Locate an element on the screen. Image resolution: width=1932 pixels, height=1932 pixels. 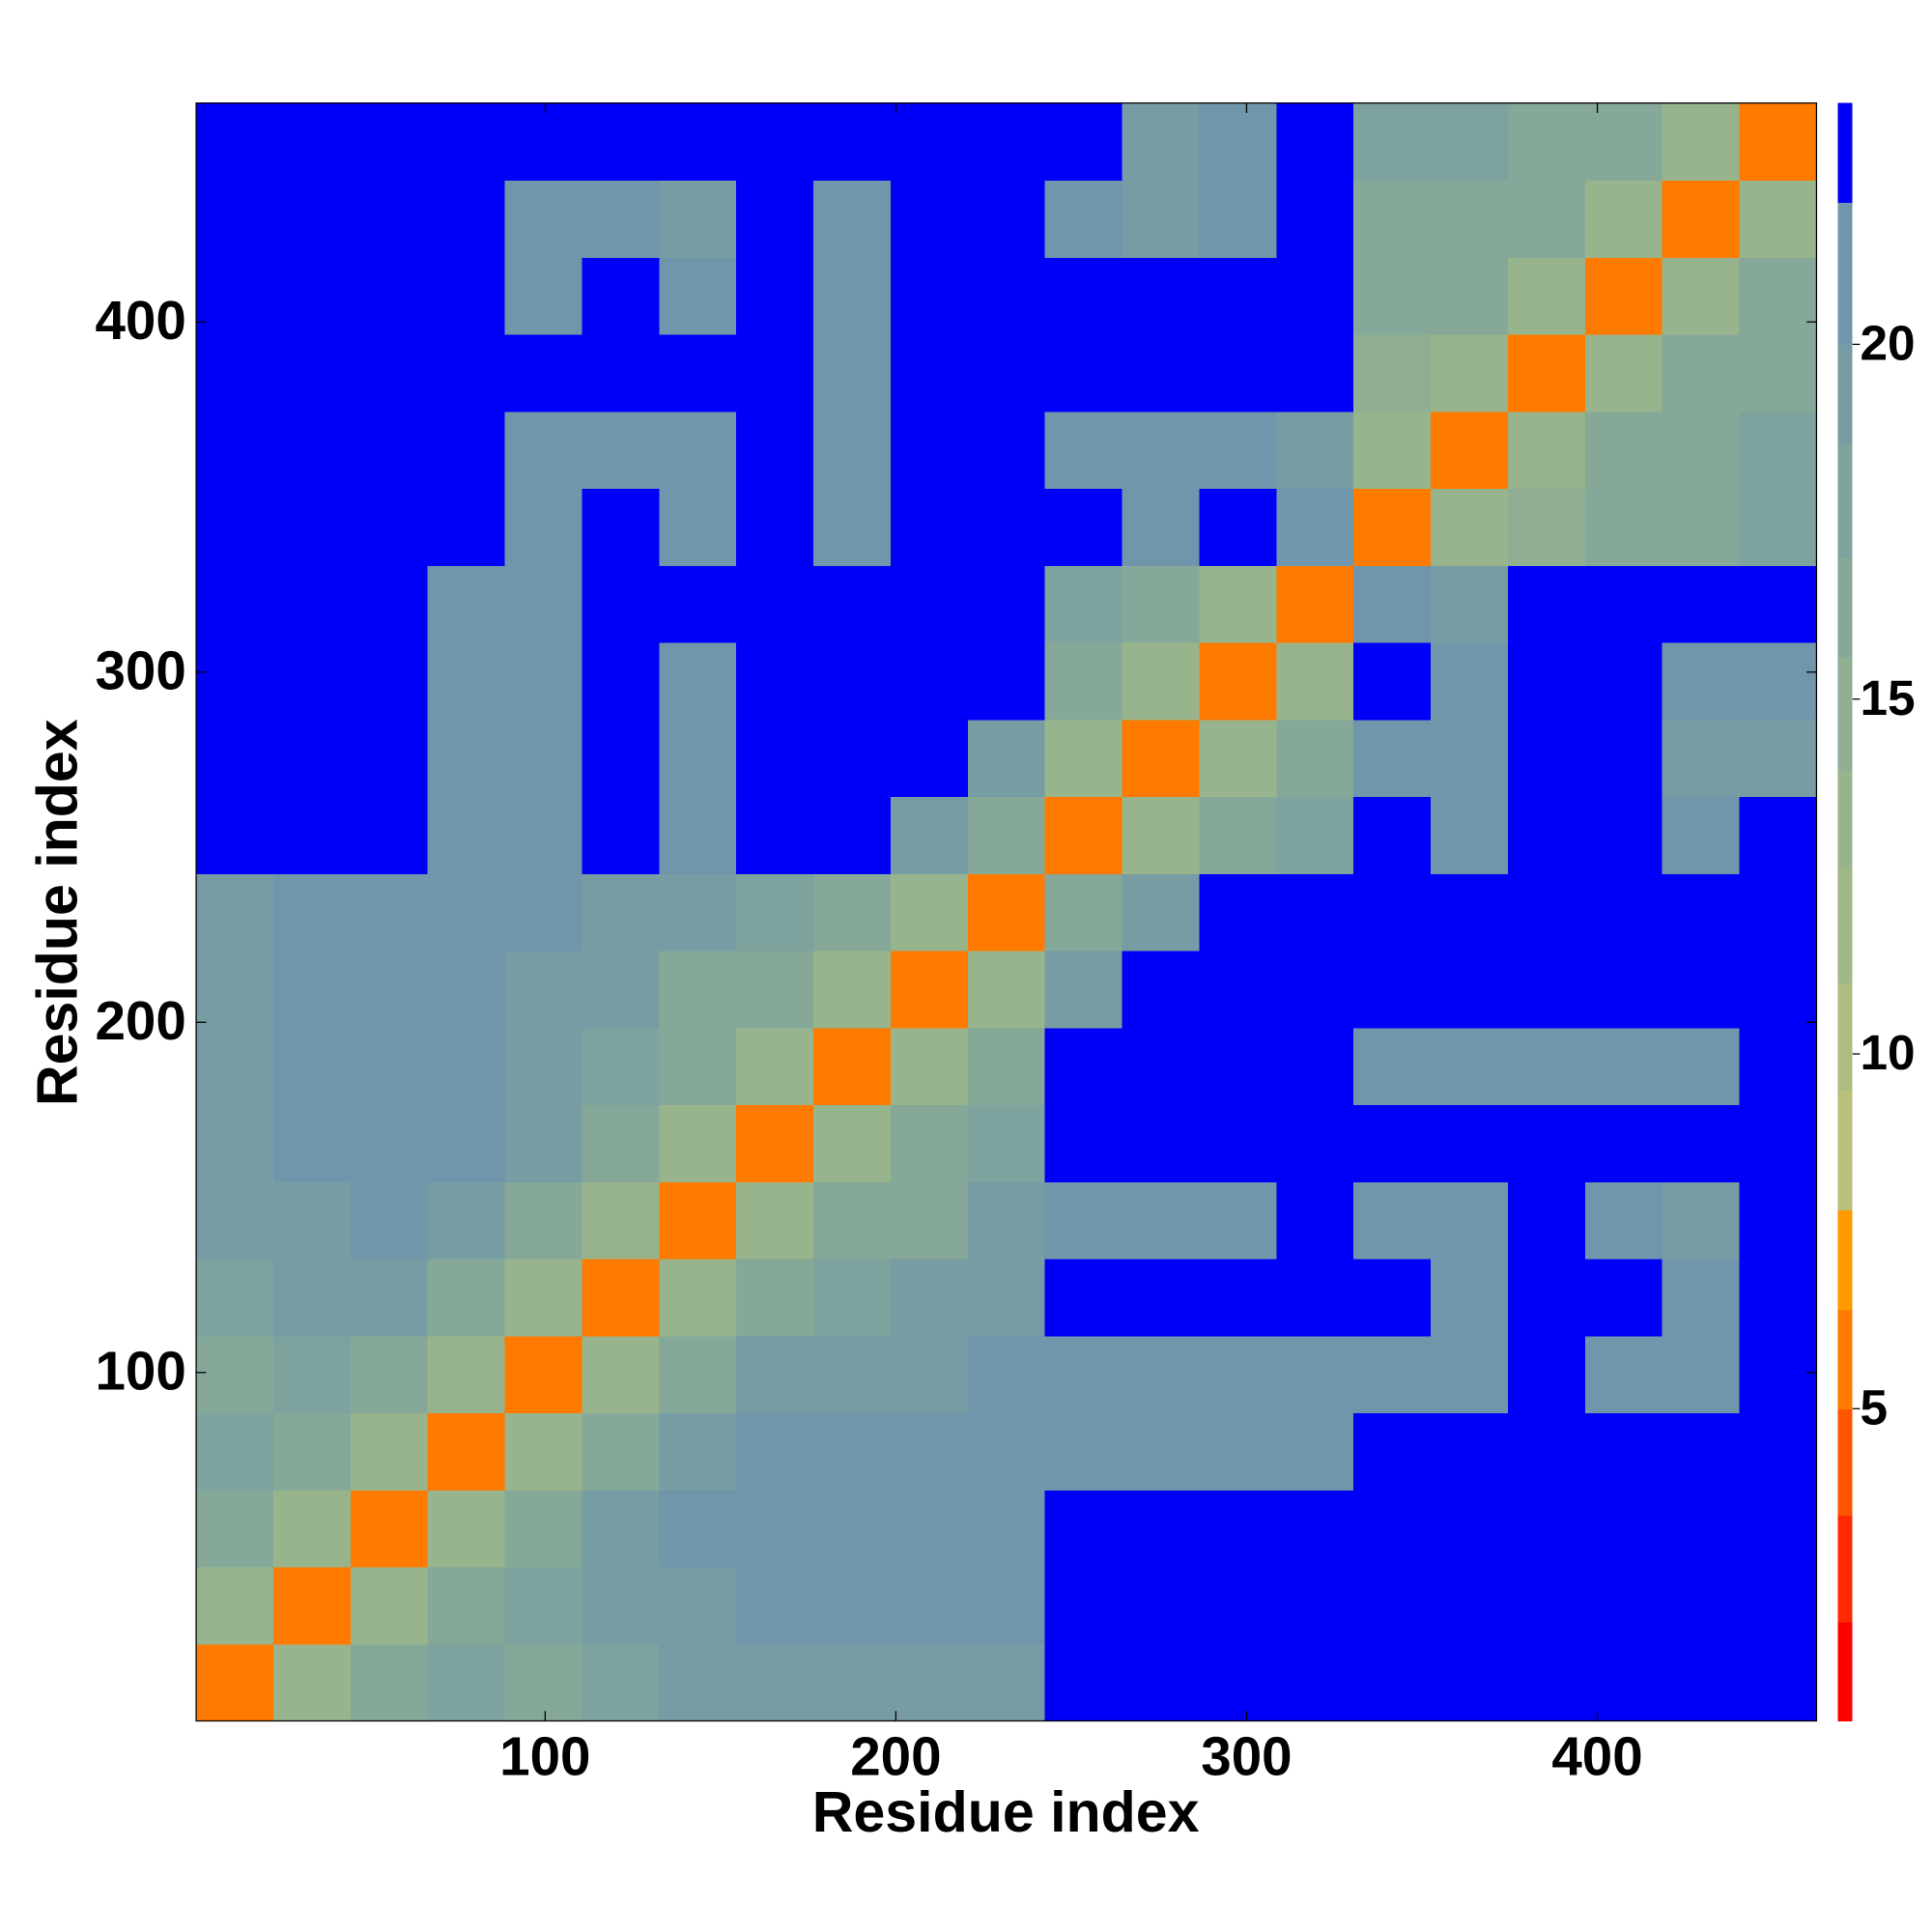
colorbar-tick-label: 20 is located at coordinates (1887, 343).